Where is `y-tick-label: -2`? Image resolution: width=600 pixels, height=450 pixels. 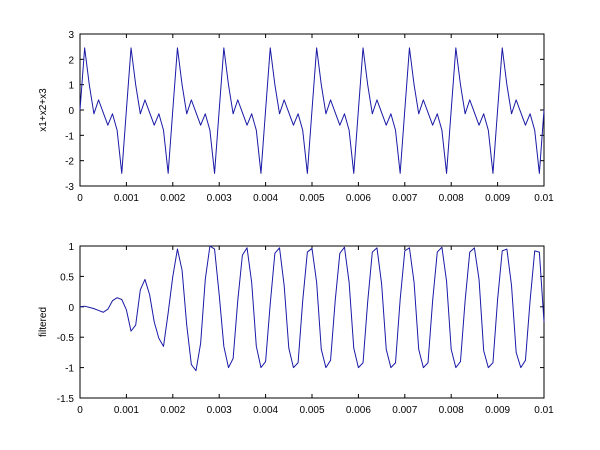 y-tick-label: -2 is located at coordinates (69, 162).